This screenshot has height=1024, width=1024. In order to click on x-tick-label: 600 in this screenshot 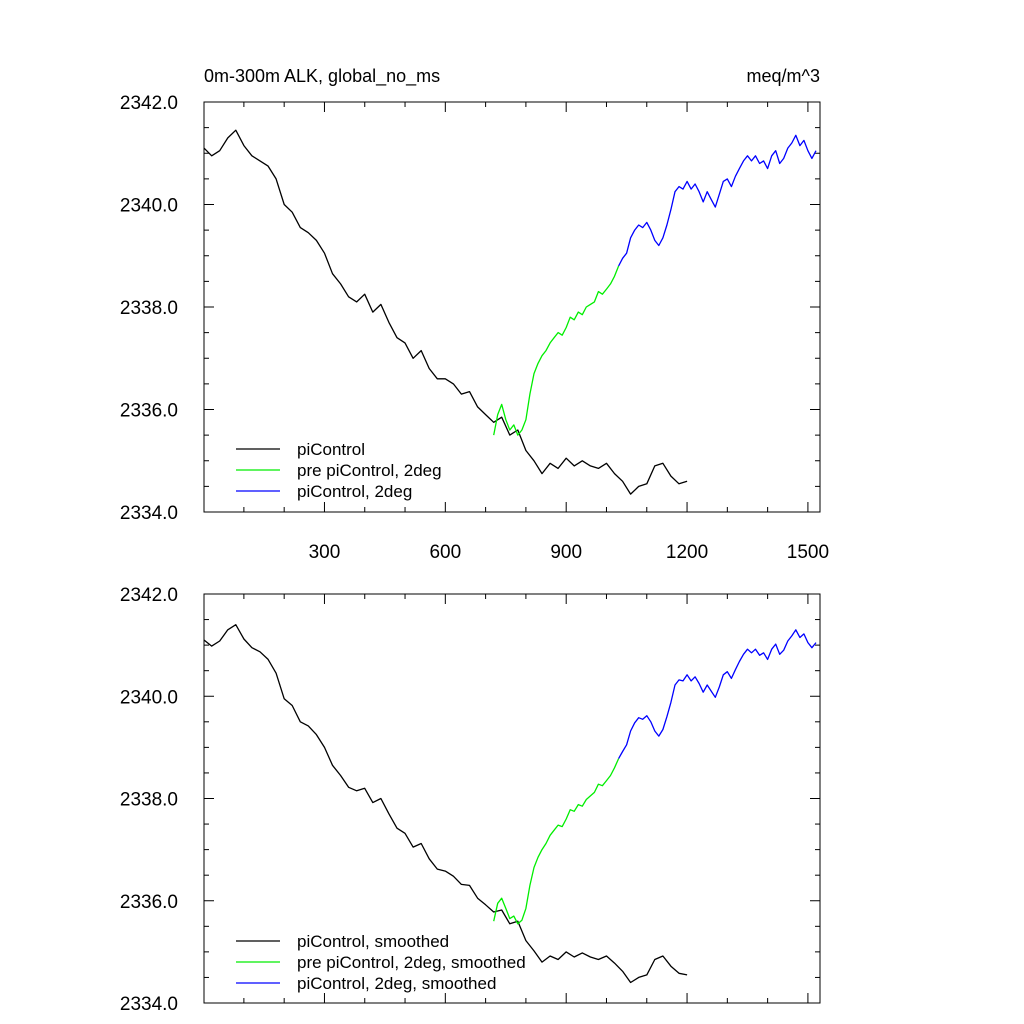, I will do `click(445, 552)`.